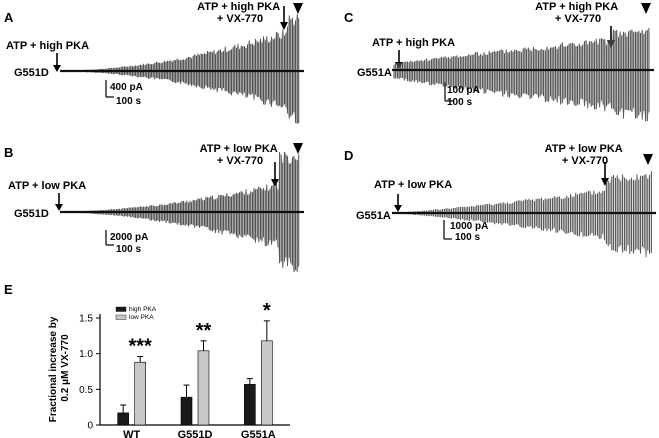 This screenshot has width=659, height=438. What do you see at coordinates (284, 26) in the screenshot?
I see `arrowhead-drug-a` at bounding box center [284, 26].